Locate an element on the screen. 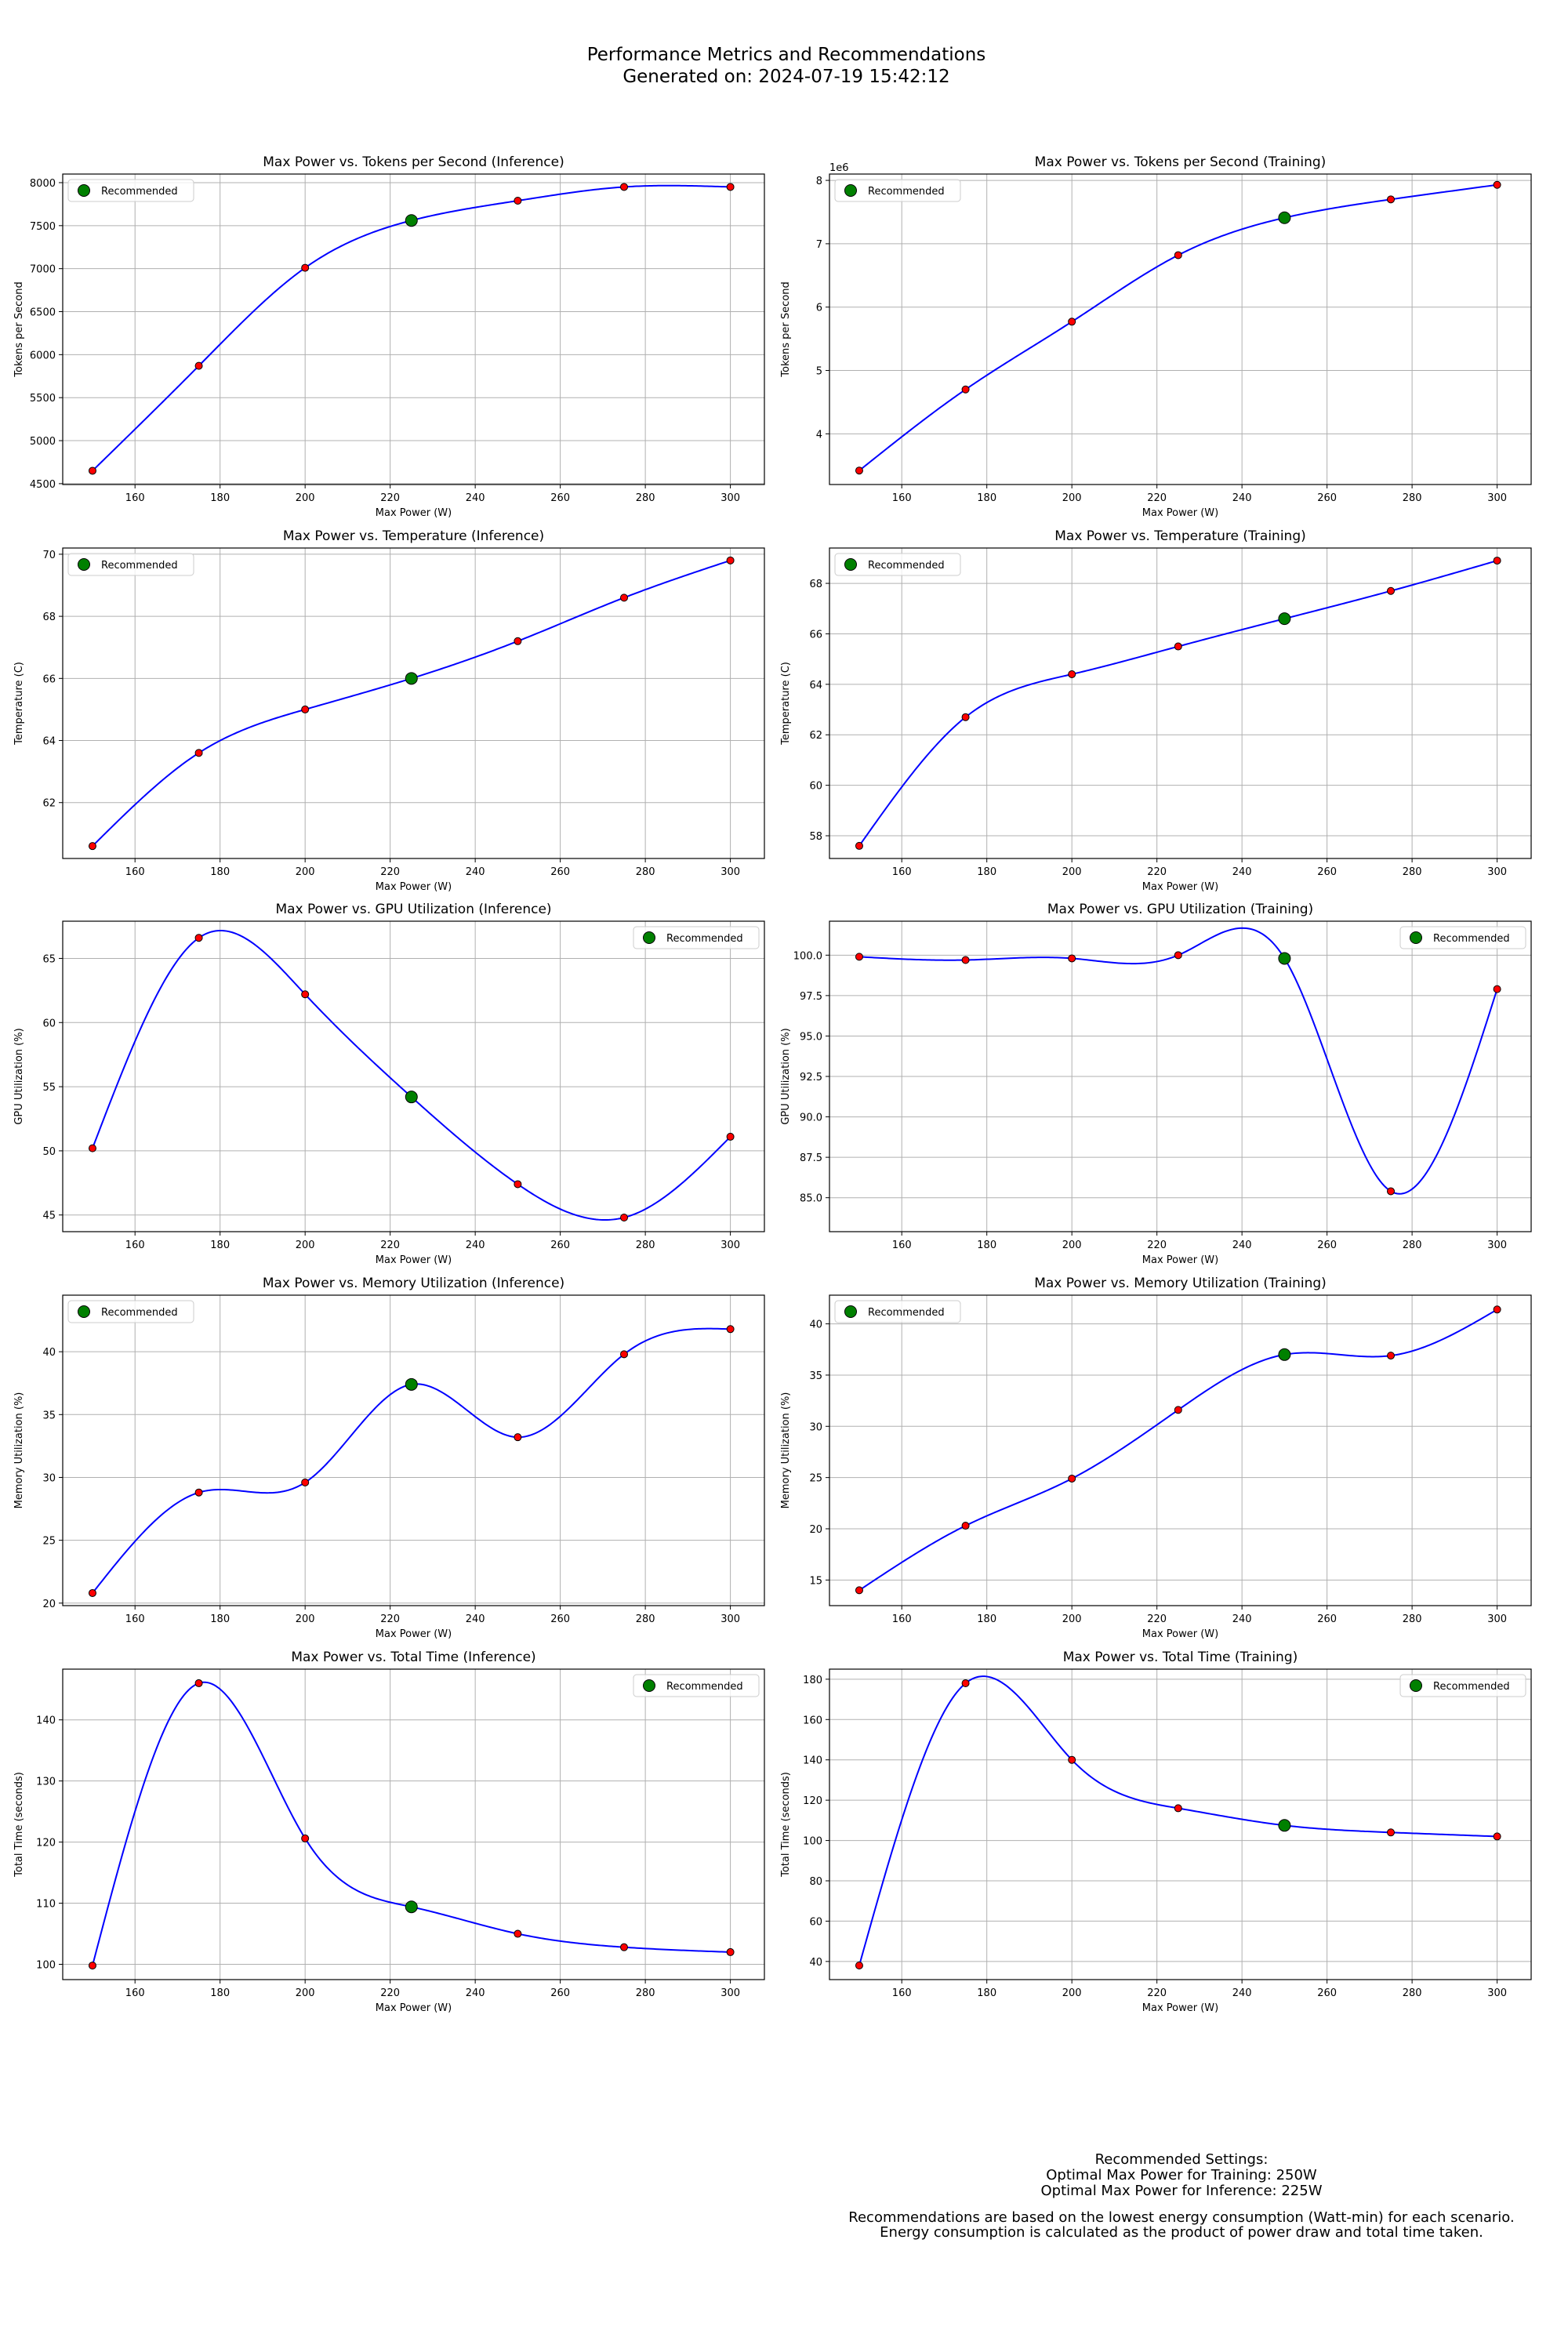 This screenshot has height=2352, width=1568. y-tick-label: 4 is located at coordinates (819, 435).